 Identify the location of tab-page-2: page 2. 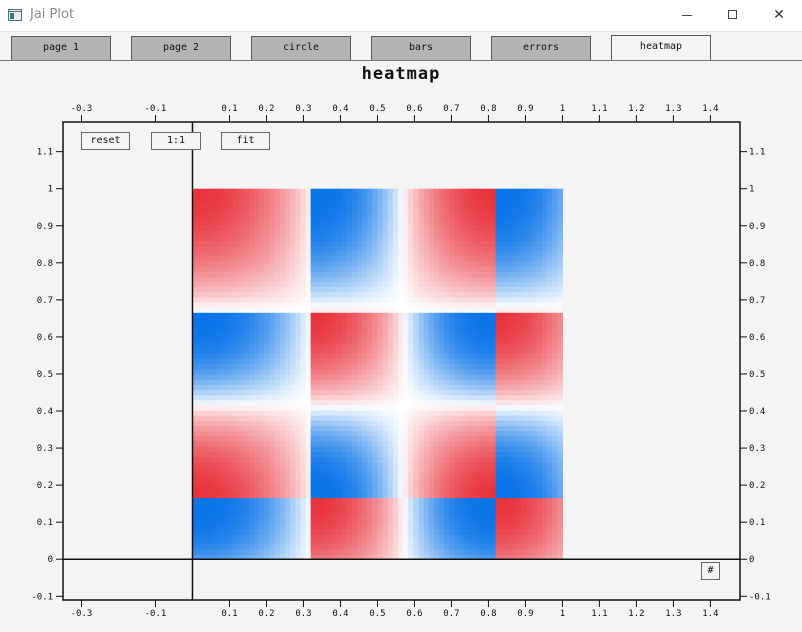
(181, 48).